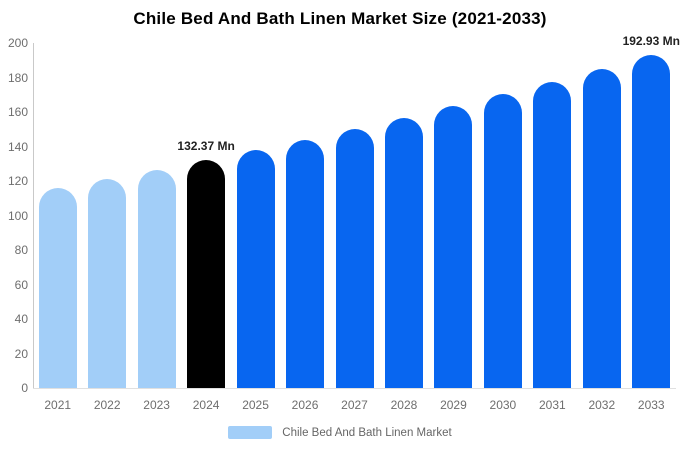 The width and height of the screenshot is (680, 450). Describe the element at coordinates (305, 263) in the screenshot. I see `bar-2026` at that location.